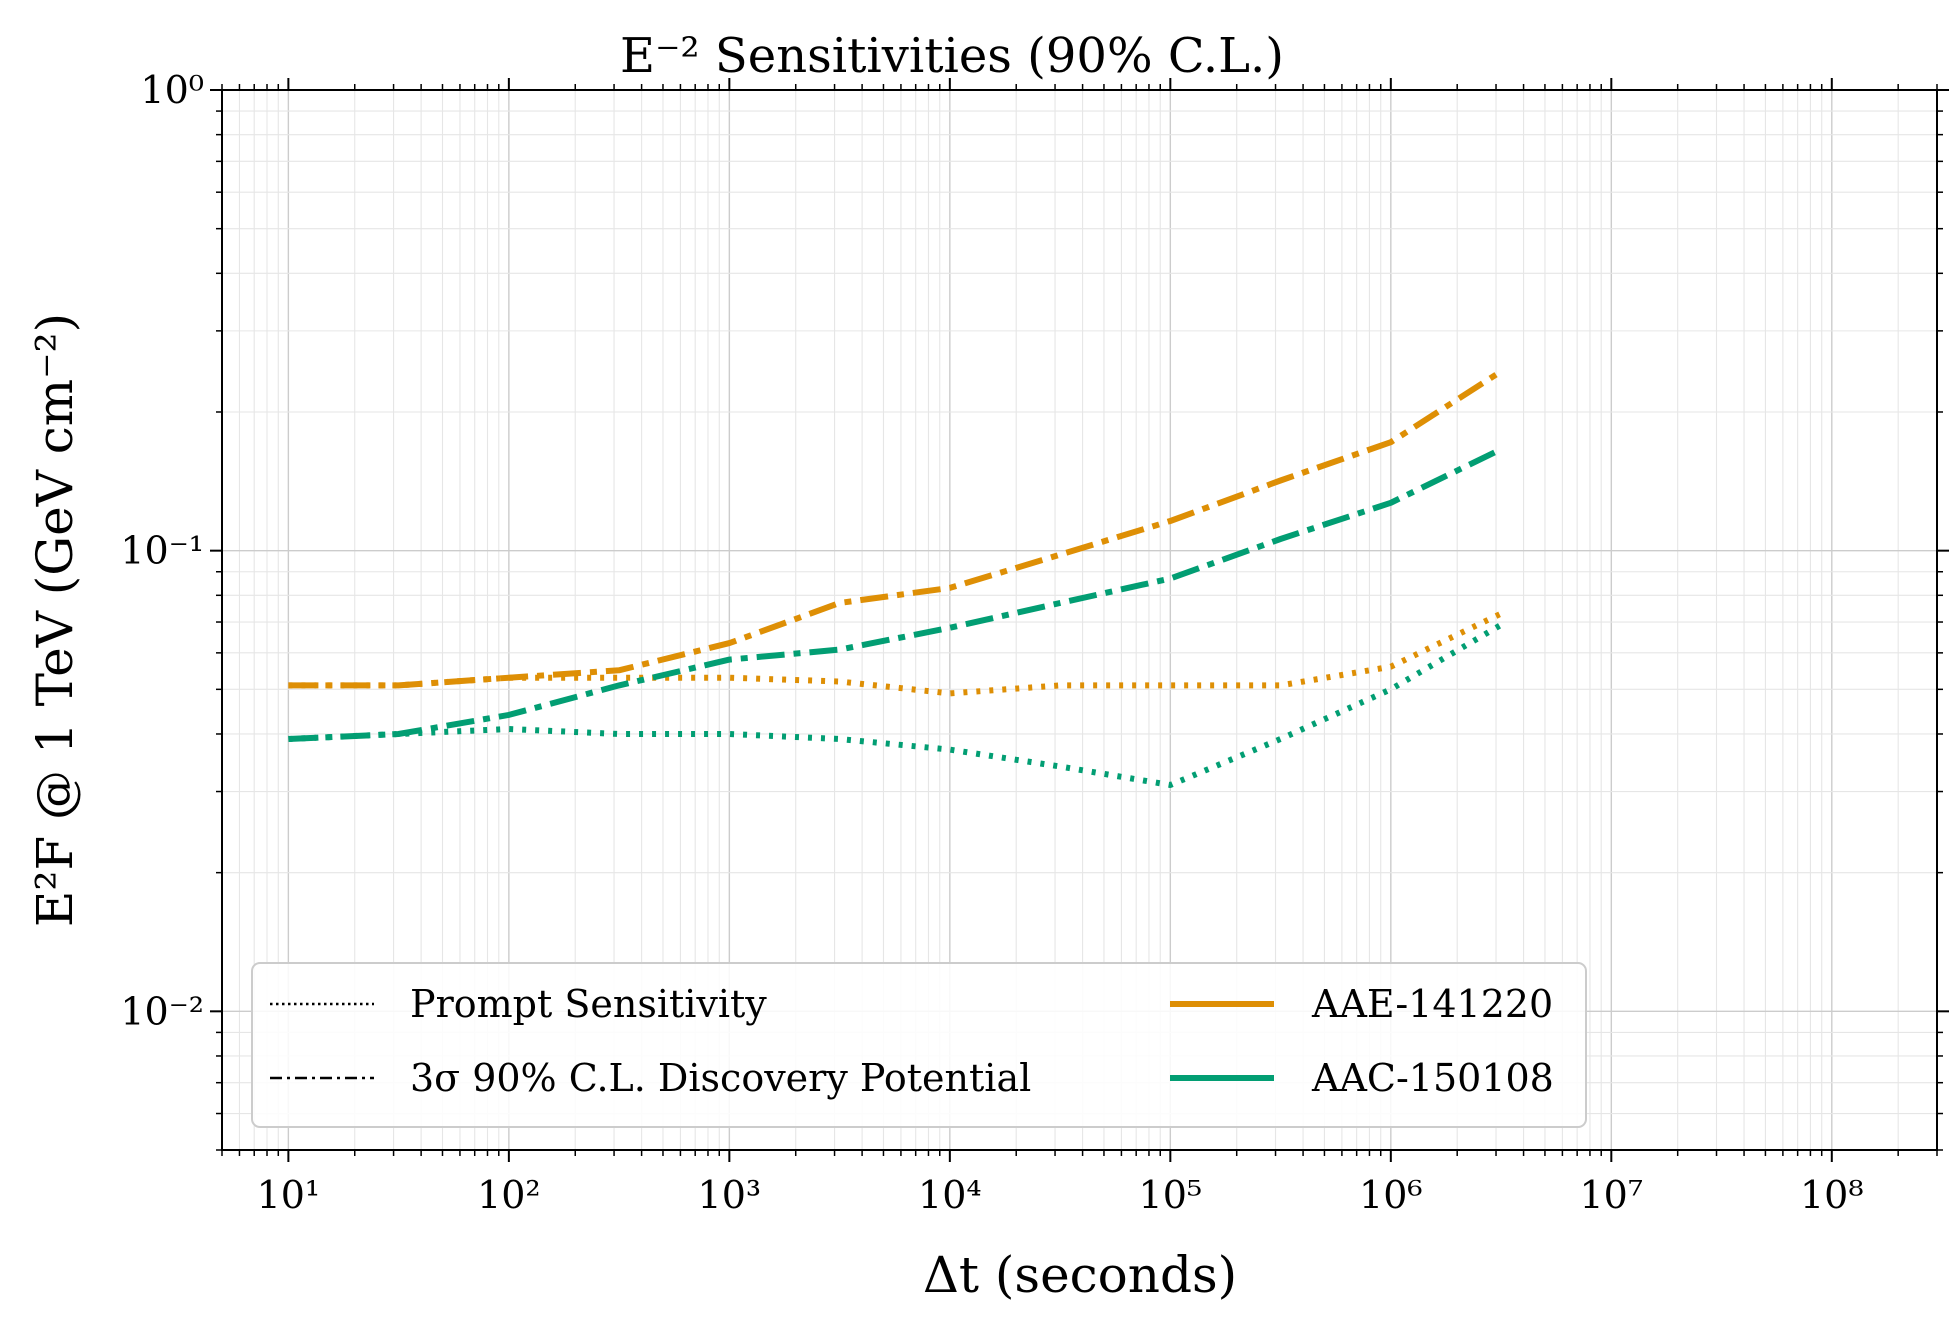 The height and width of the screenshot is (1323, 1955). I want to click on x-tick-label: 10⁶, so click(1391, 1195).